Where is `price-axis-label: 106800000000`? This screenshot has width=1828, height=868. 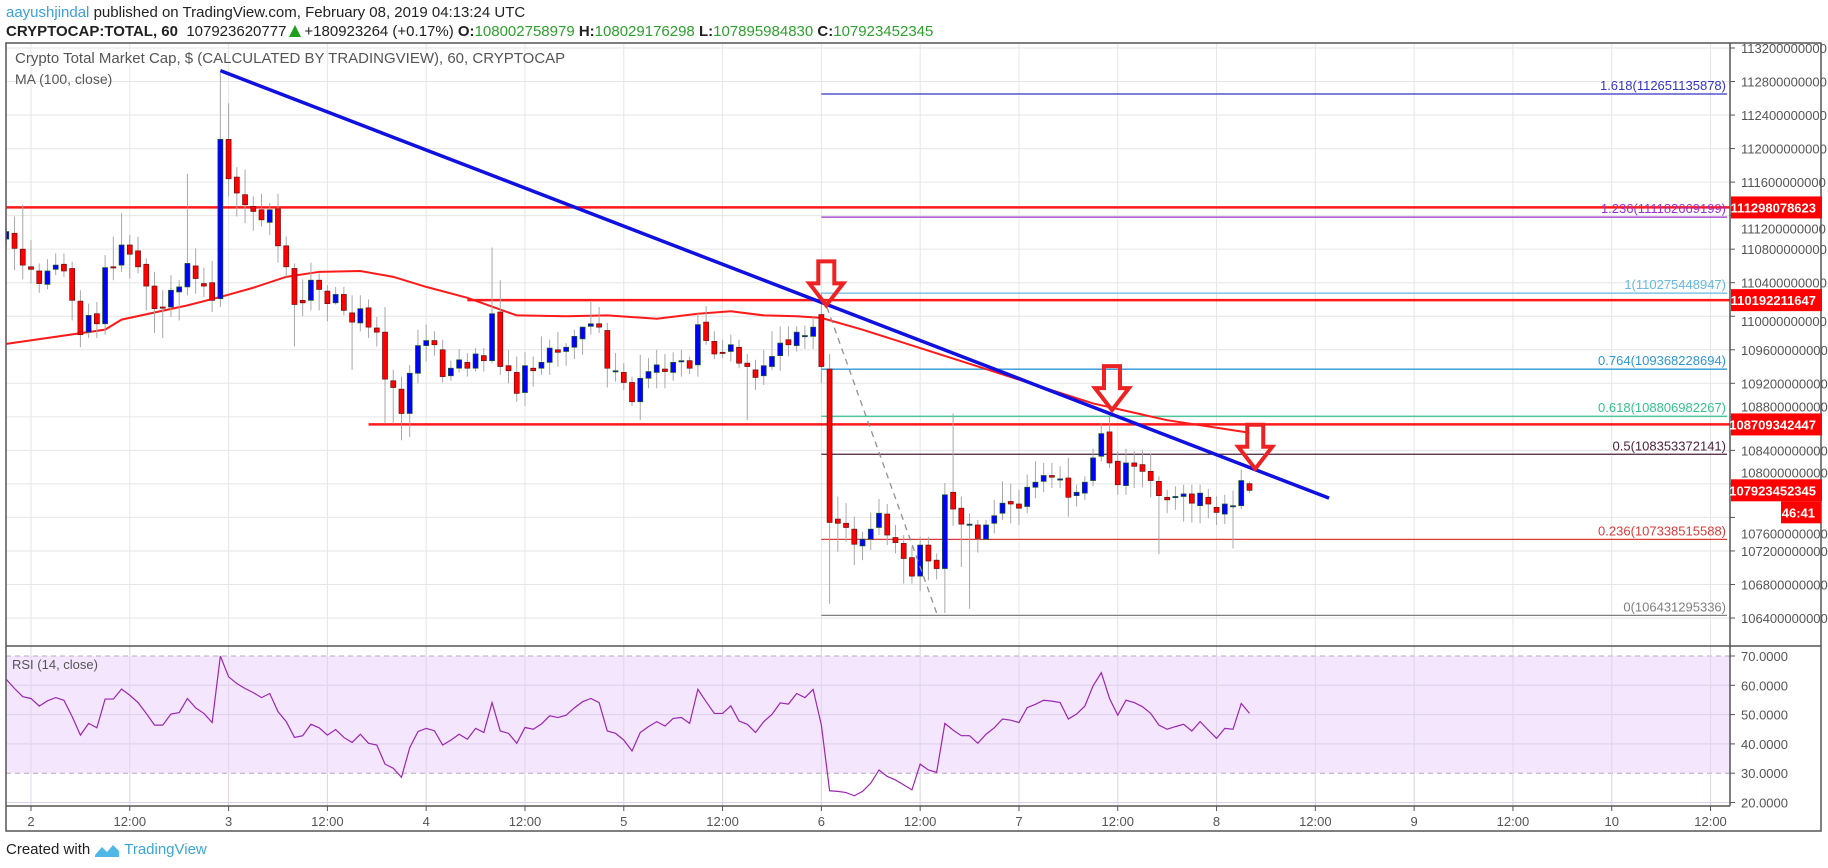 price-axis-label: 106800000000 is located at coordinates (1784, 584).